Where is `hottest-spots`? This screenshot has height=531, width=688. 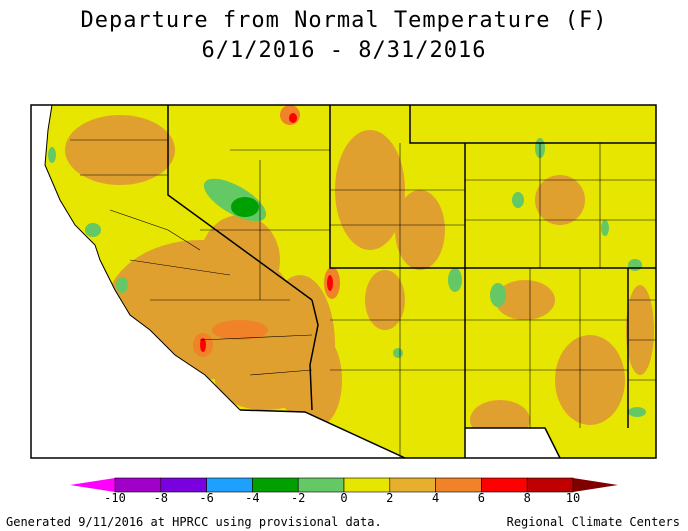 hottest-spots is located at coordinates (266, 232).